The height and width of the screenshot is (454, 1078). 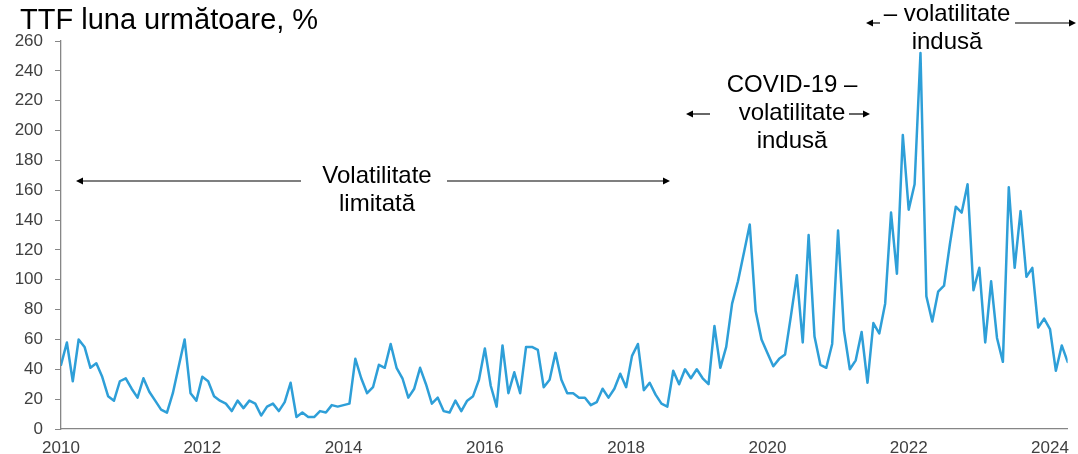 I want to click on x-tick-label: 2012, so click(x=202, y=445).